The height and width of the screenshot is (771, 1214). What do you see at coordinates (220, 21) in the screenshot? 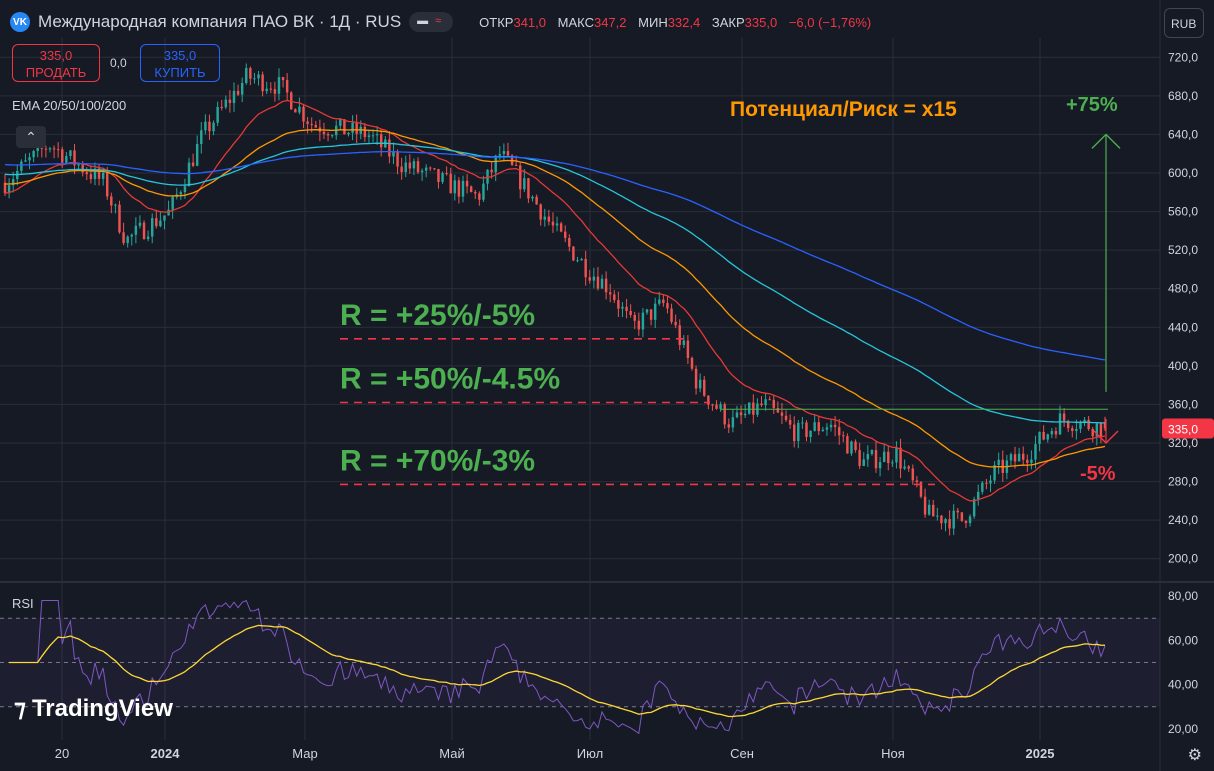
I see `symbol-title: Международная компания ПАО ВК · 1Д · RUS` at bounding box center [220, 21].